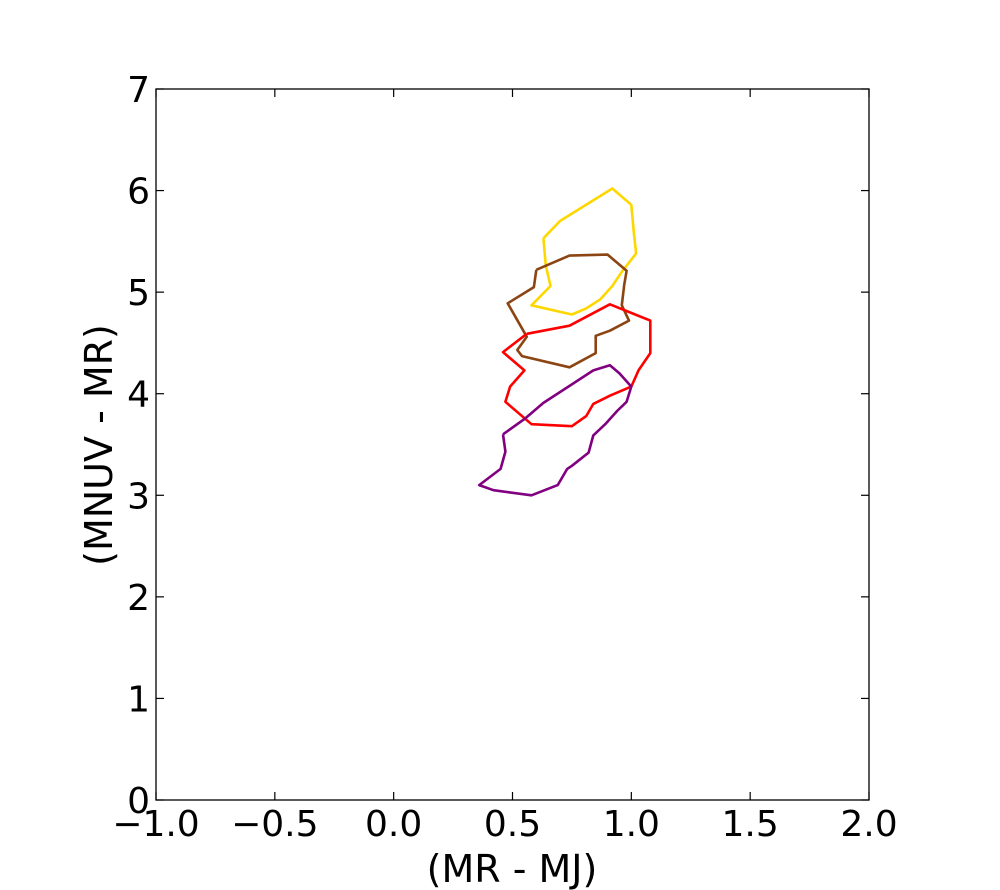 This screenshot has height=890, width=1000. What do you see at coordinates (393, 824) in the screenshot?
I see `x-tick-label: 0.0` at bounding box center [393, 824].